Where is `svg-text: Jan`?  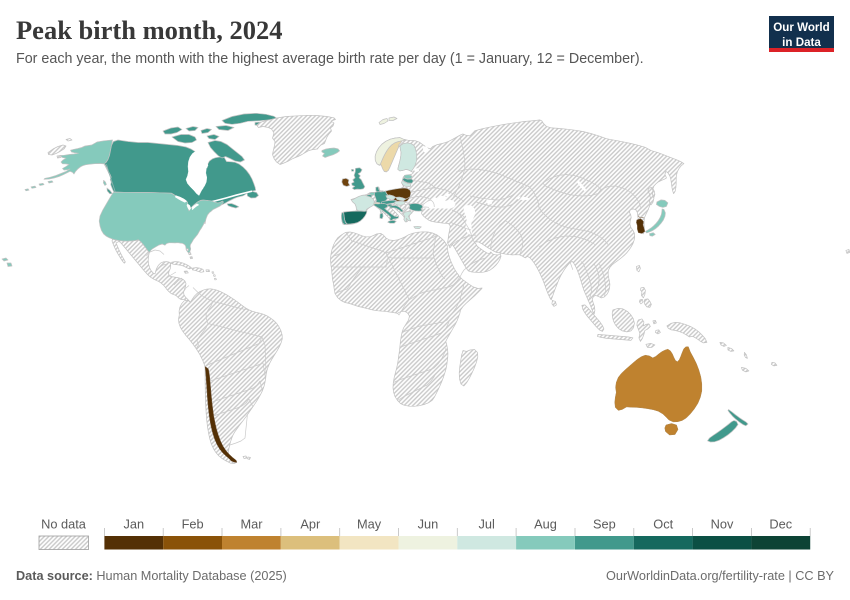 svg-text: Jan is located at coordinates (133, 524).